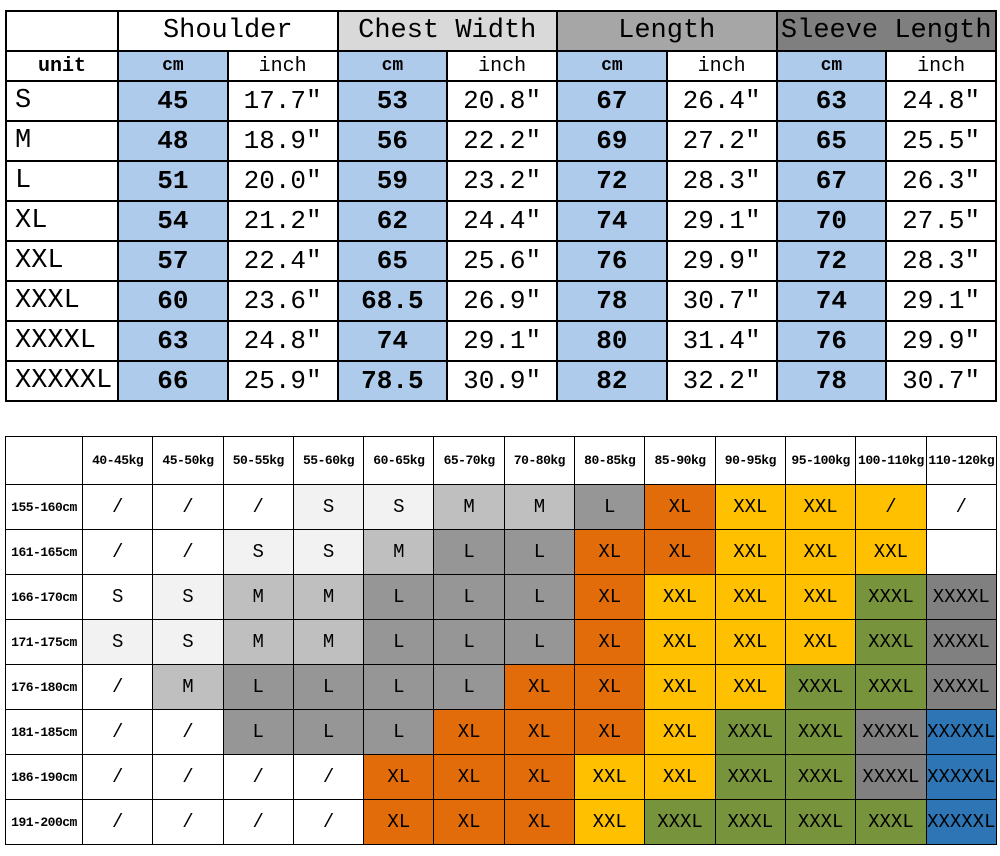 This screenshot has height=856, width=1000. What do you see at coordinates (831, 261) in the screenshot?
I see `cm-value-cell: 72` at bounding box center [831, 261].